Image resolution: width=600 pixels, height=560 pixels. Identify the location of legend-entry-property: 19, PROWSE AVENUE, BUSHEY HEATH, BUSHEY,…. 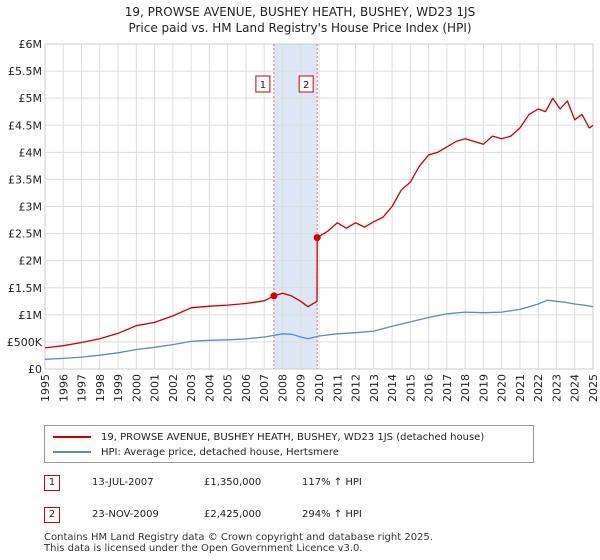
(268, 437).